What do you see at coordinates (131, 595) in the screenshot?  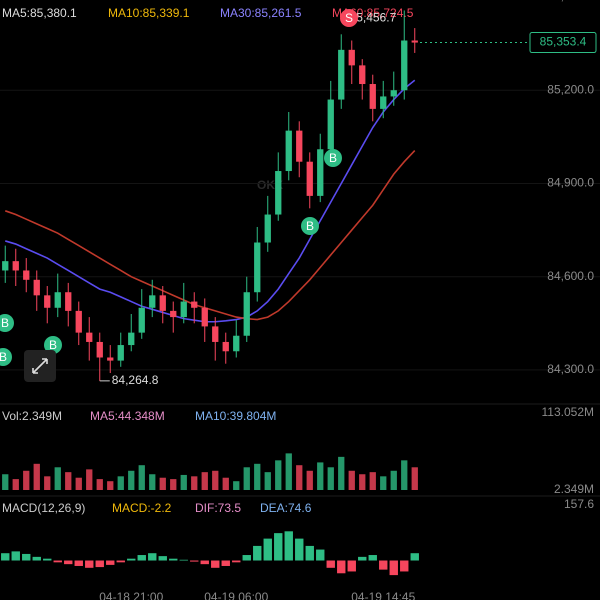 I see `x-tick-label: 04-18 21:00` at bounding box center [131, 595].